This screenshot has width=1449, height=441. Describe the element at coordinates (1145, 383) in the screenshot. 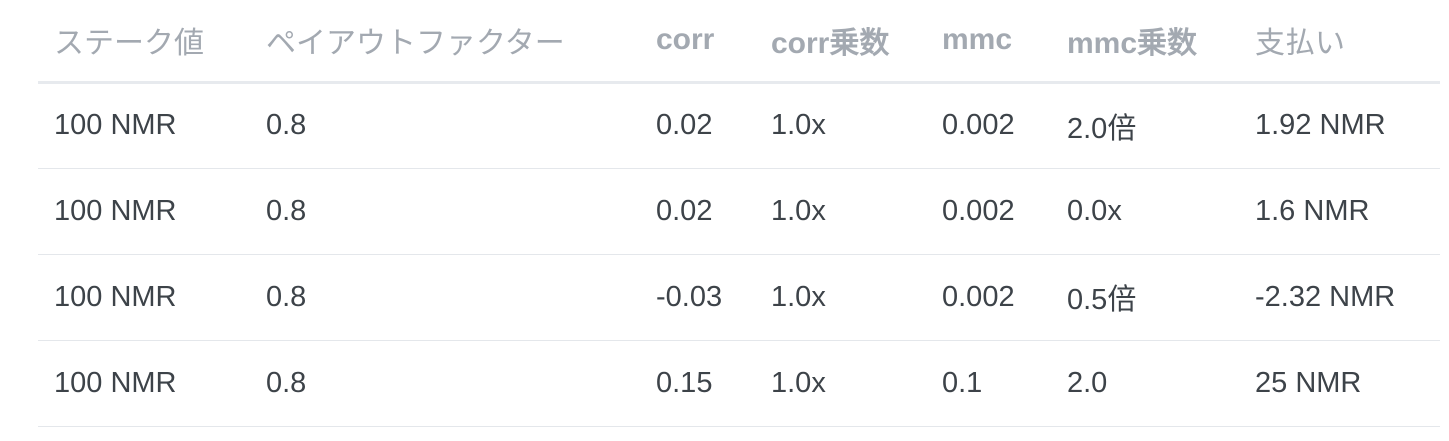

I see `cell-mmc-multiplier: 2.0` at that location.